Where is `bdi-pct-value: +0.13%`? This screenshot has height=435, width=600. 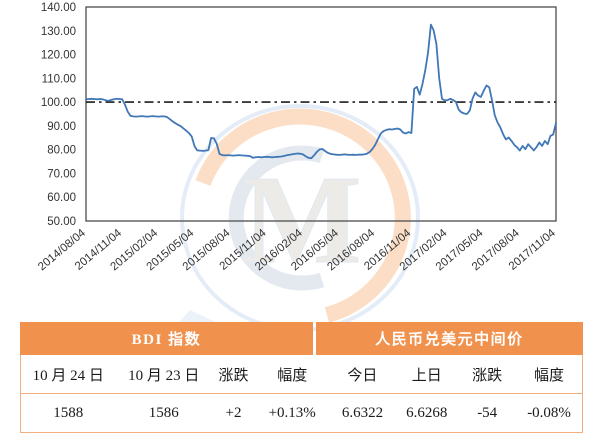
bdi-pct-value: +0.13% is located at coordinates (292, 413).